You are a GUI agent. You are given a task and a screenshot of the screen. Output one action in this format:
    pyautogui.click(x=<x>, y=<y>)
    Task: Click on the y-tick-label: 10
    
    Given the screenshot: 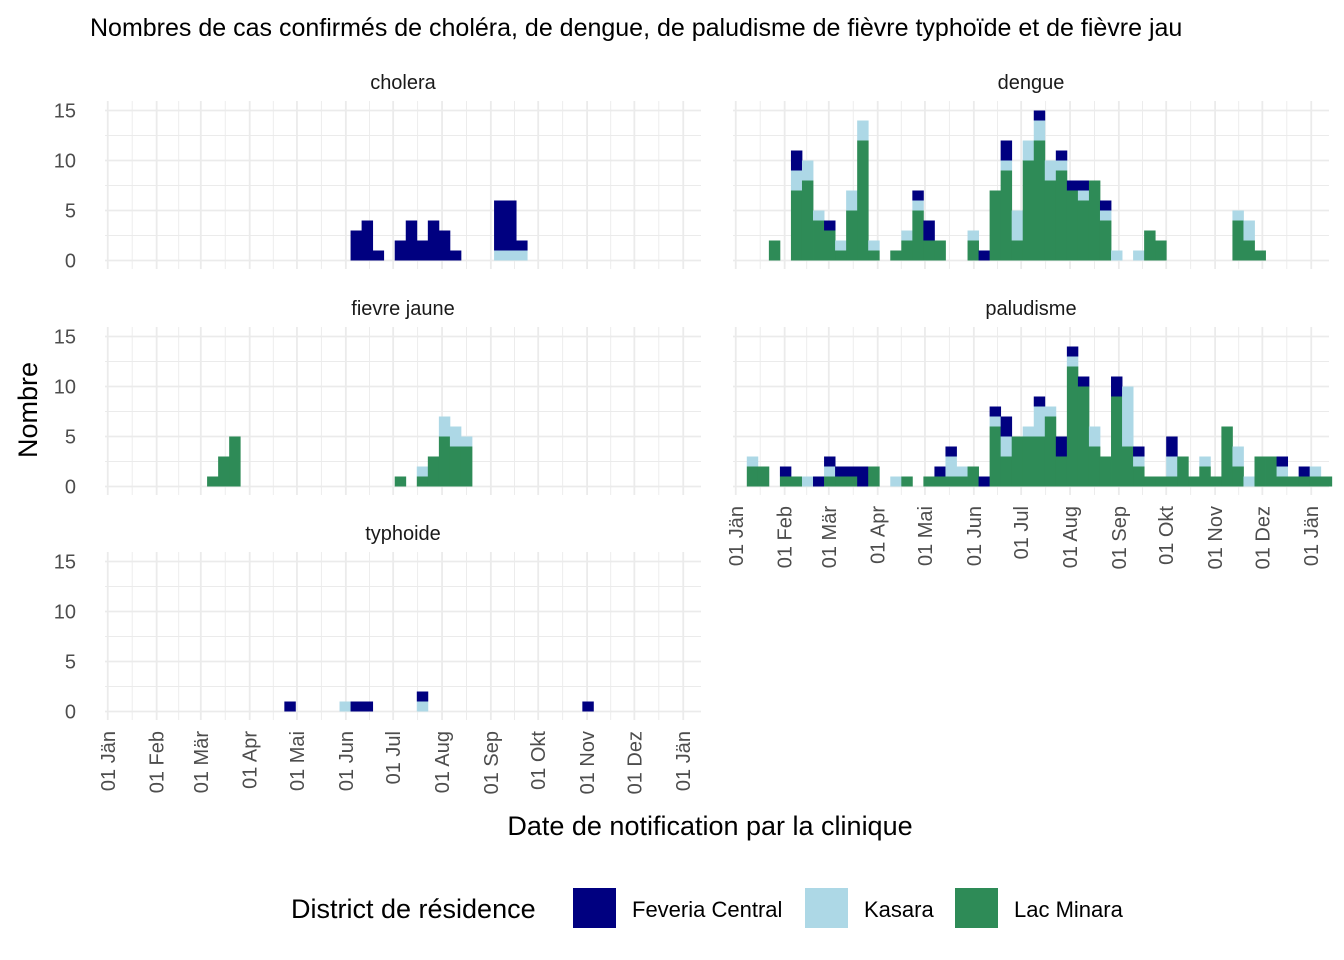 What is the action you would take?
    pyautogui.click(x=65, y=388)
    